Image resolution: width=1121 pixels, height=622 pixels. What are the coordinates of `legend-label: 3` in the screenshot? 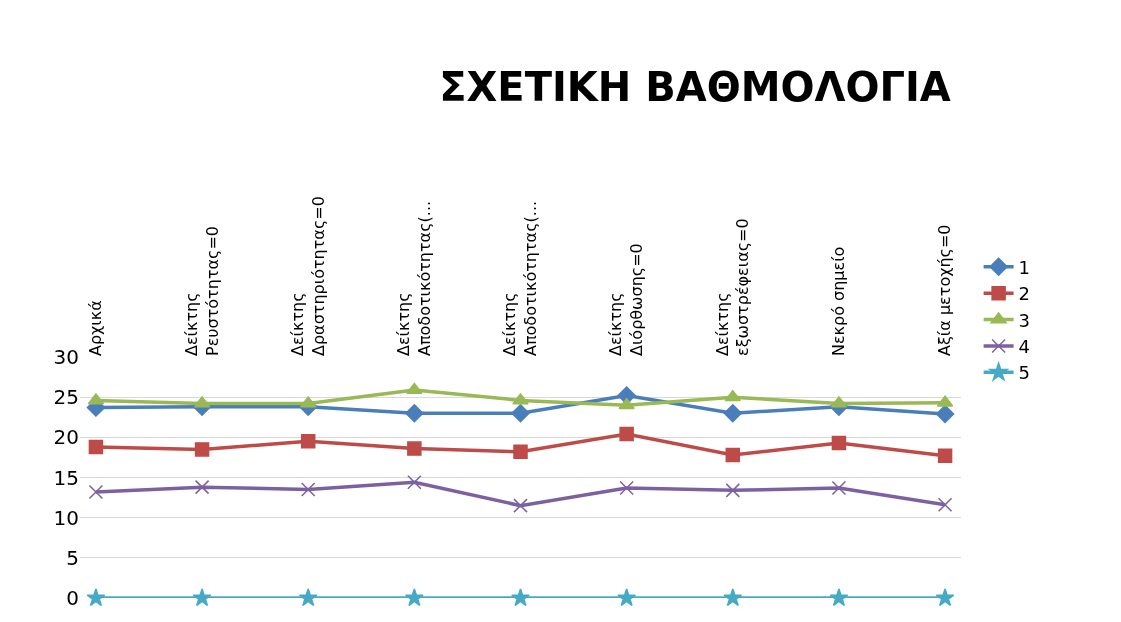 It's located at (1024, 320).